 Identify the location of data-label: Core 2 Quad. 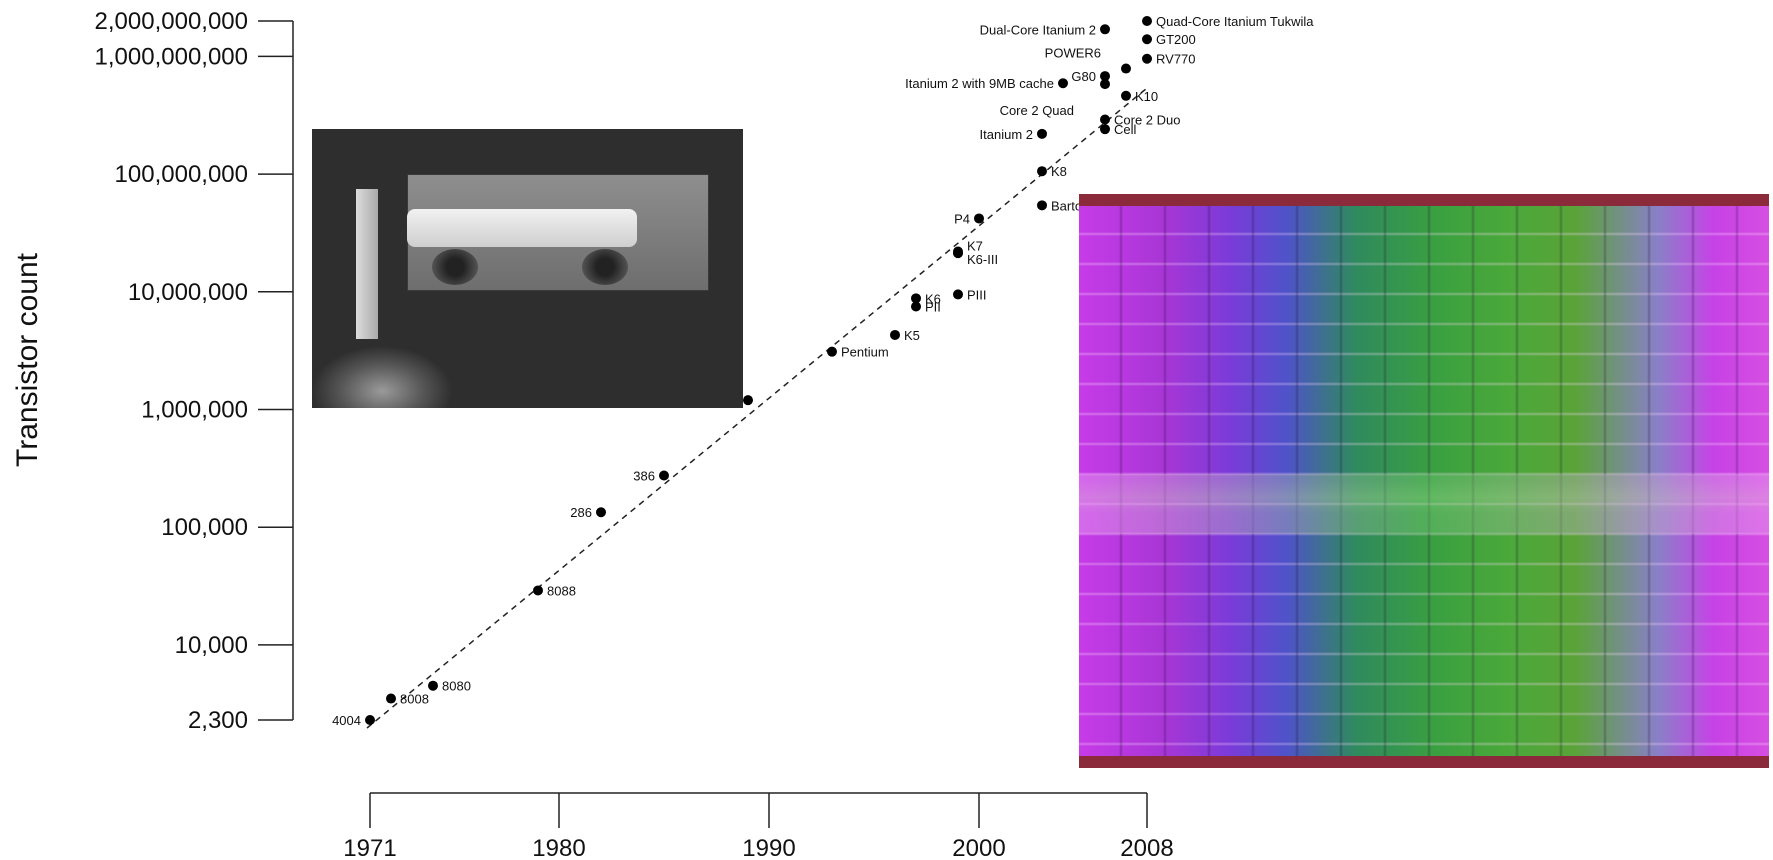
(1037, 110).